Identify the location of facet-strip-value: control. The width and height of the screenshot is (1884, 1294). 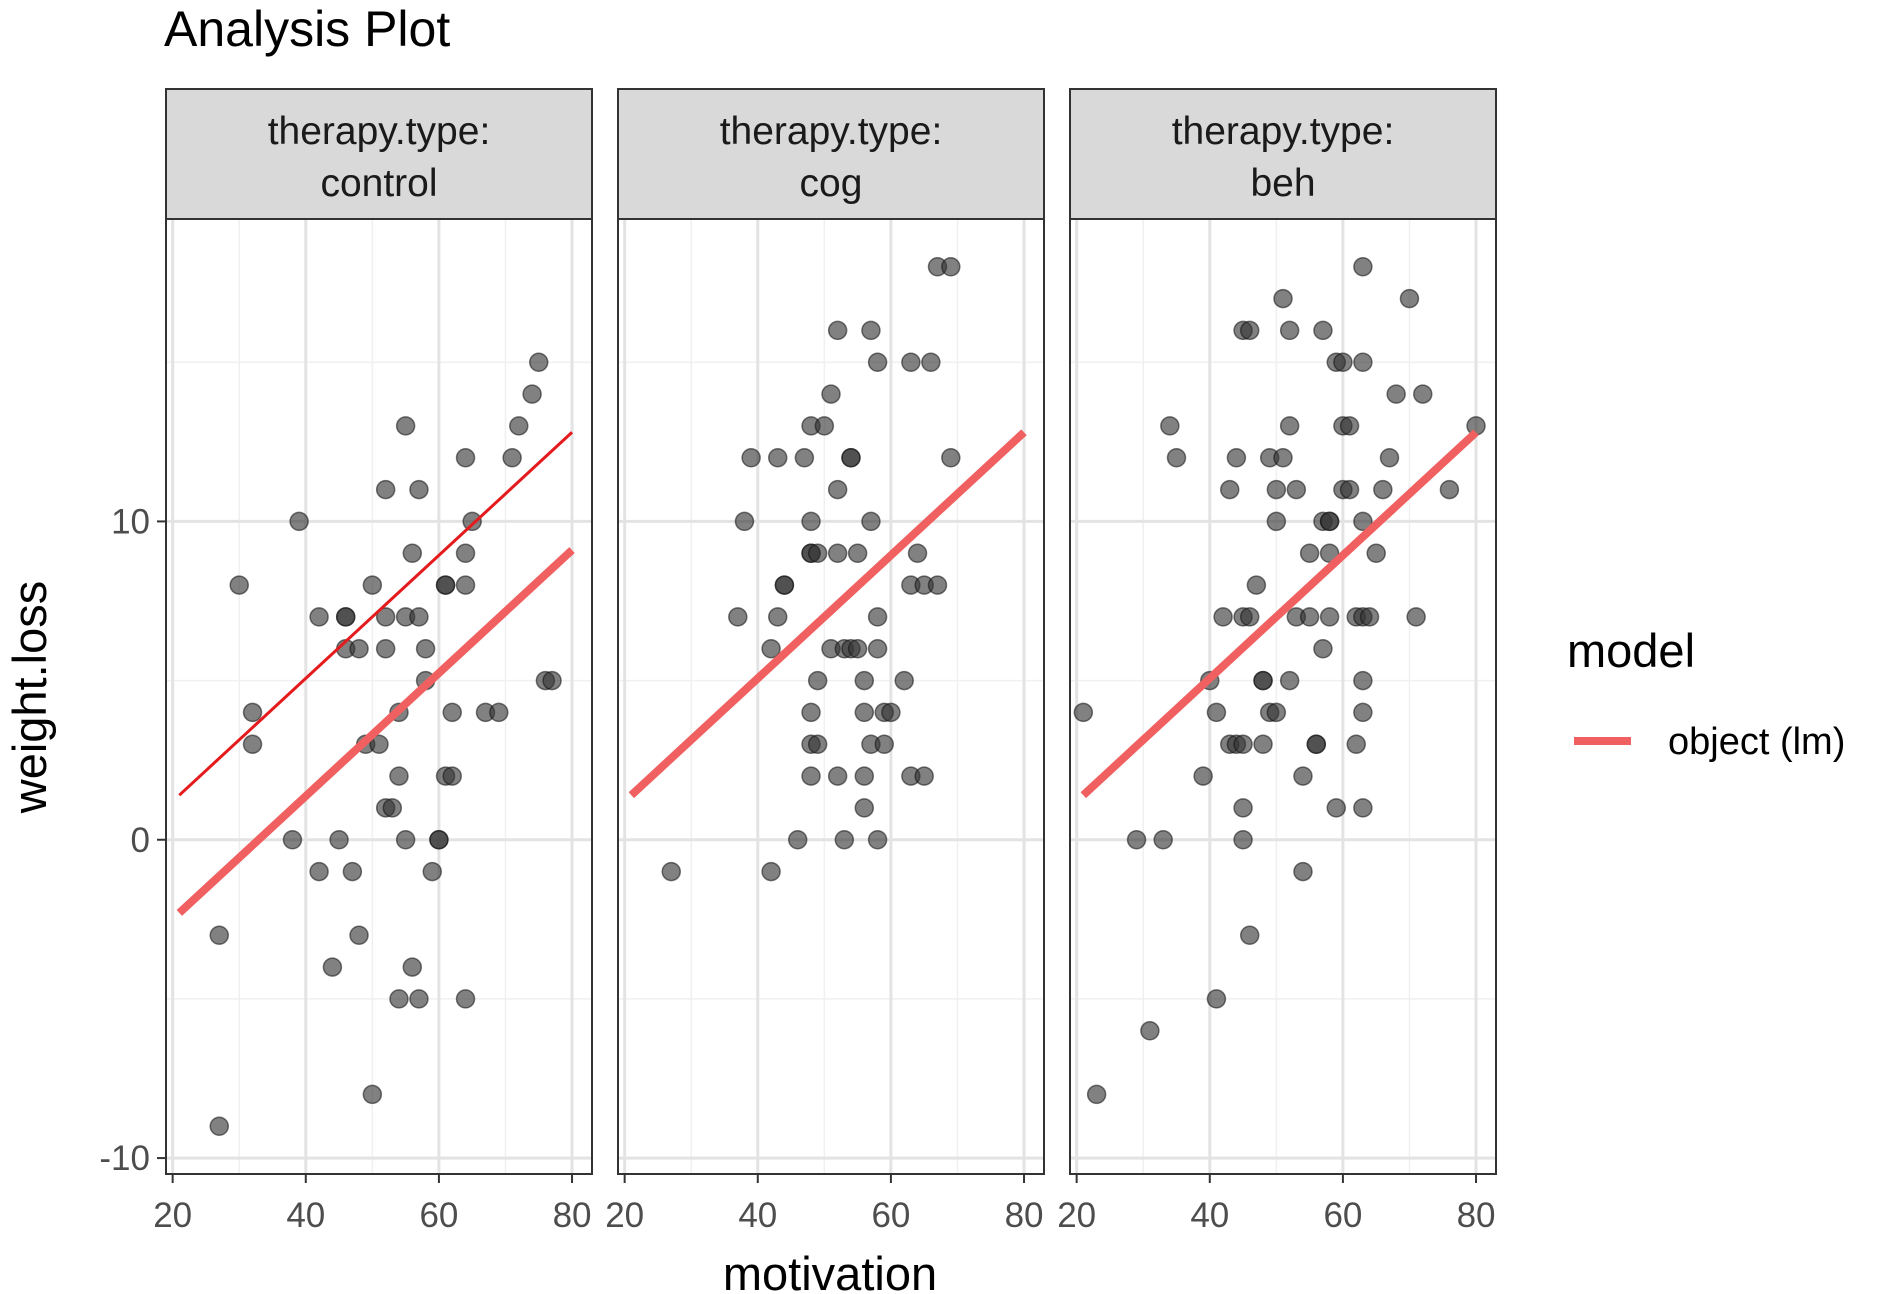
(378, 183).